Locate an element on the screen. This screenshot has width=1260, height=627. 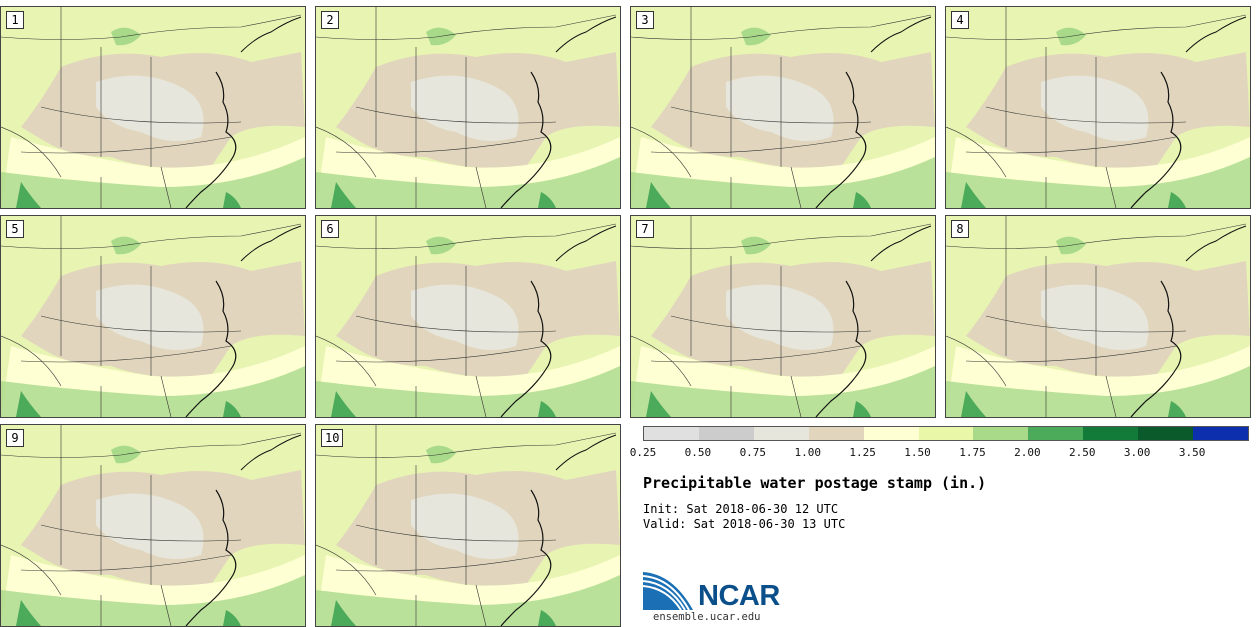
map-panel: 8 is located at coordinates (1098, 316).